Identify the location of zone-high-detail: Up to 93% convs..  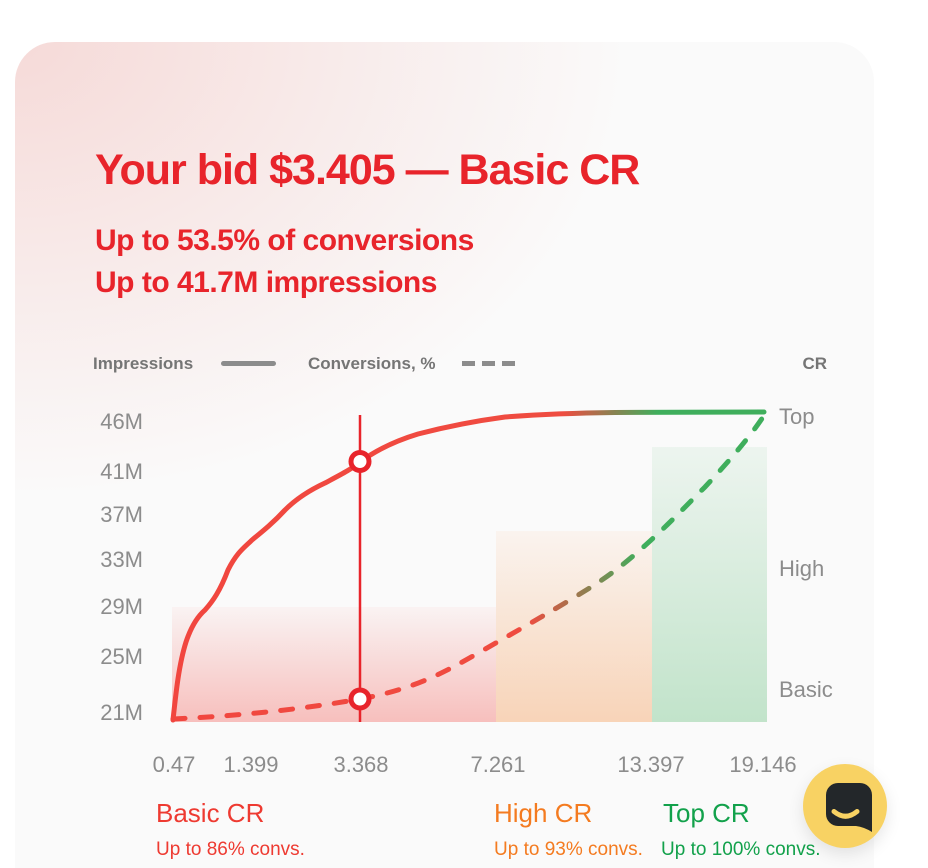
(568, 849).